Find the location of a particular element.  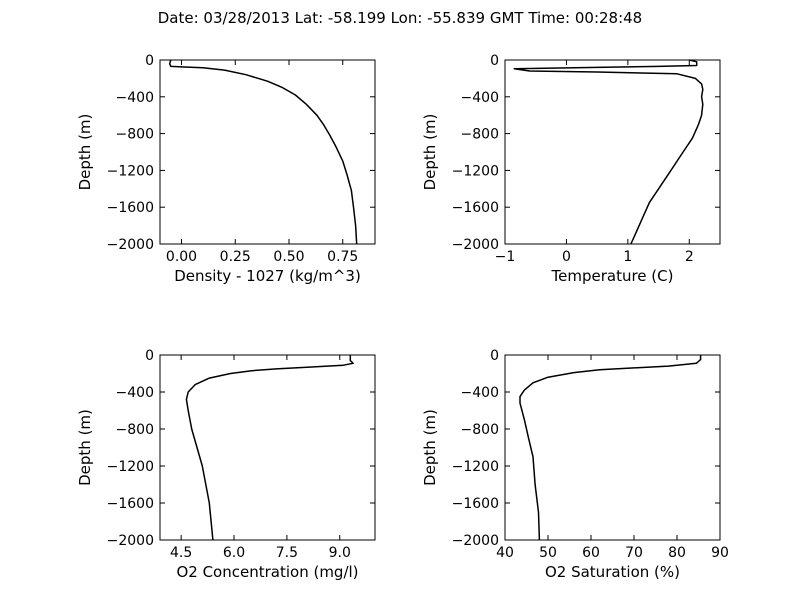

x-tick-label: 80 is located at coordinates (677, 553).